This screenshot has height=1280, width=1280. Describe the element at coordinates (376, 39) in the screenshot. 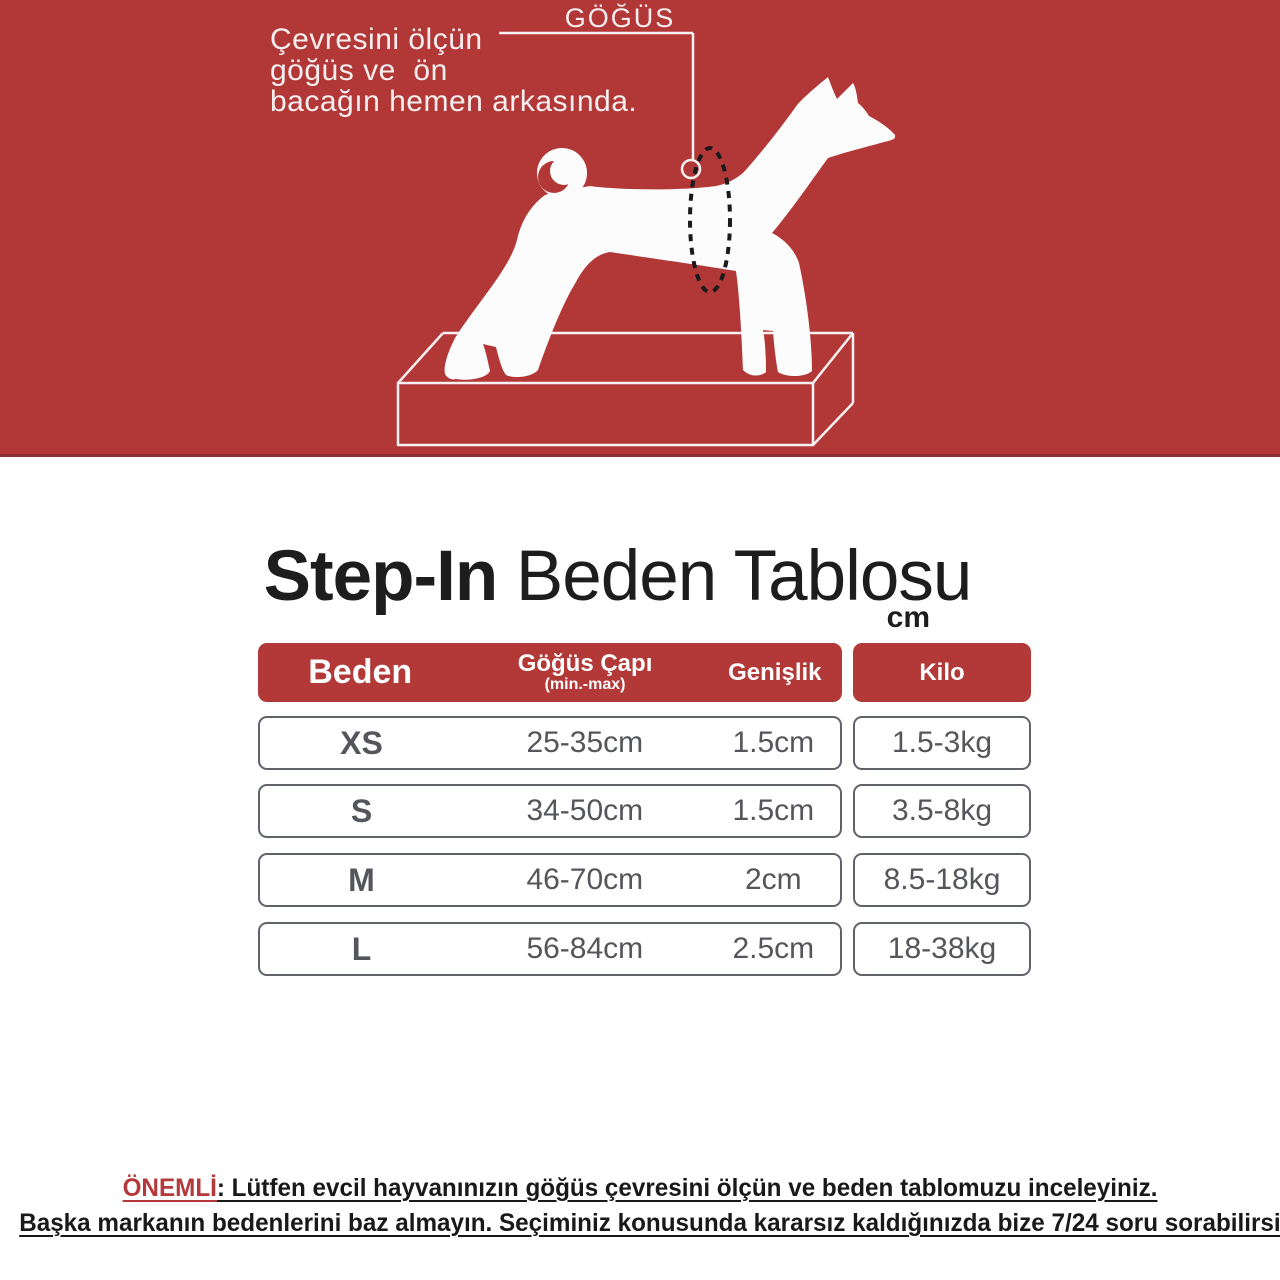

I see `instruction-line: Çevresini ölçün` at that location.